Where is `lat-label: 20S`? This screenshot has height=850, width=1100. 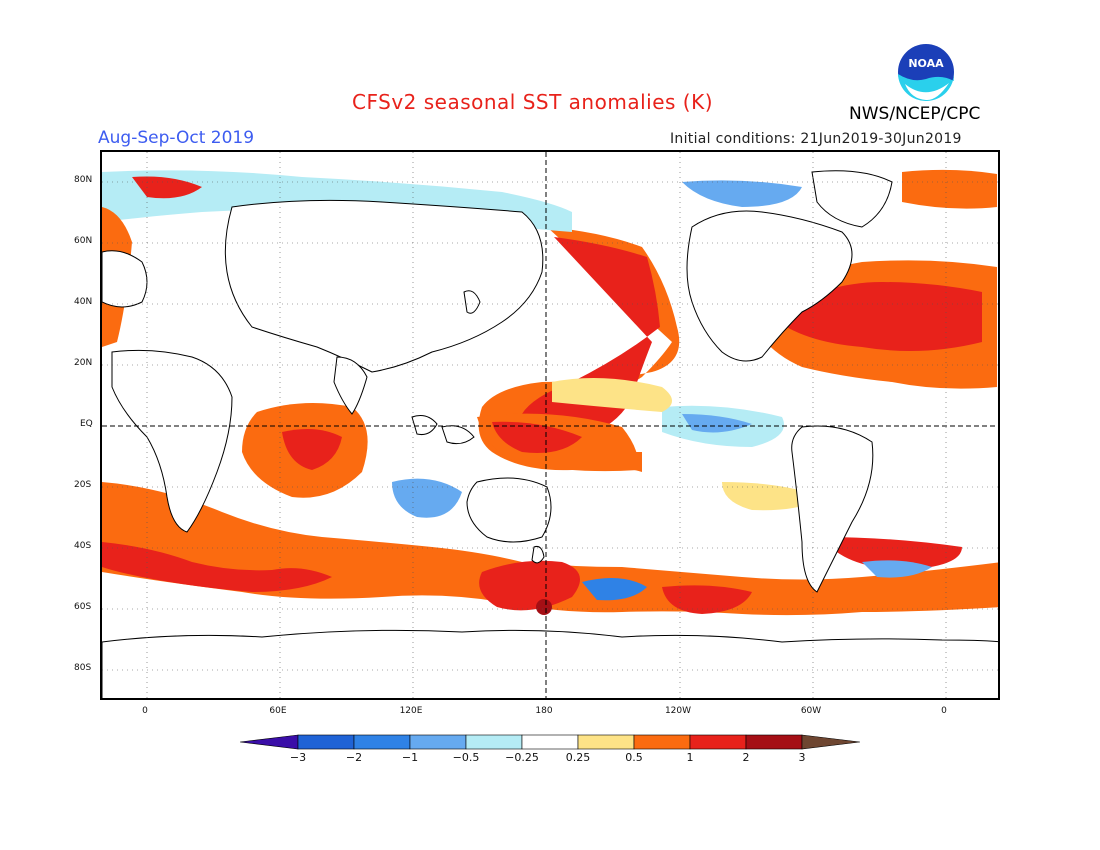
lat-label: 20S is located at coordinates (83, 485).